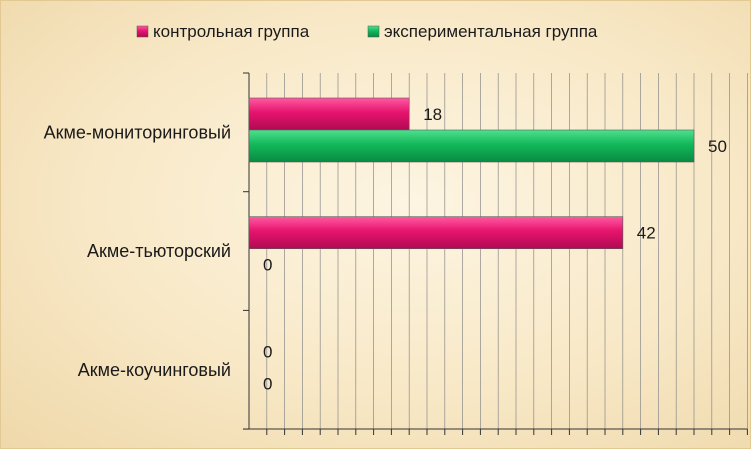 This screenshot has width=751, height=450. Describe the element at coordinates (491, 31) in the screenshot. I see `legend-label-1: экспериментальная группа` at that location.